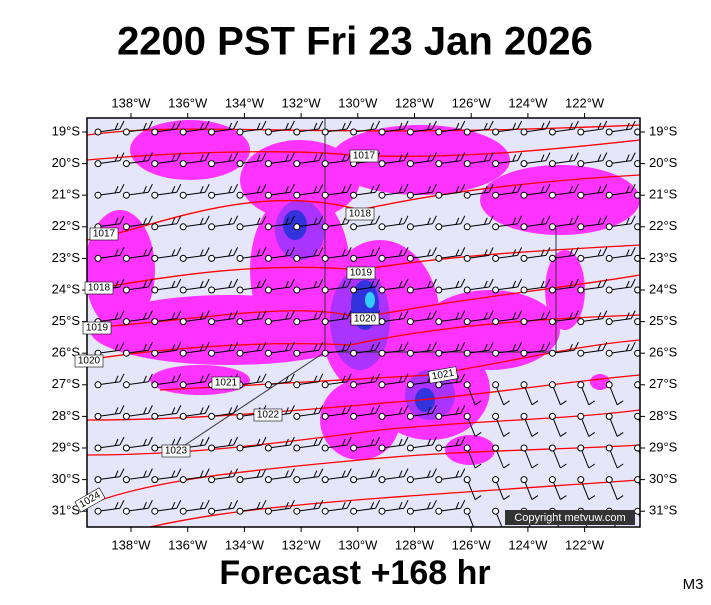 This screenshot has width=711, height=605. What do you see at coordinates (360, 214) in the screenshot?
I see `isobar-label-box` at bounding box center [360, 214].